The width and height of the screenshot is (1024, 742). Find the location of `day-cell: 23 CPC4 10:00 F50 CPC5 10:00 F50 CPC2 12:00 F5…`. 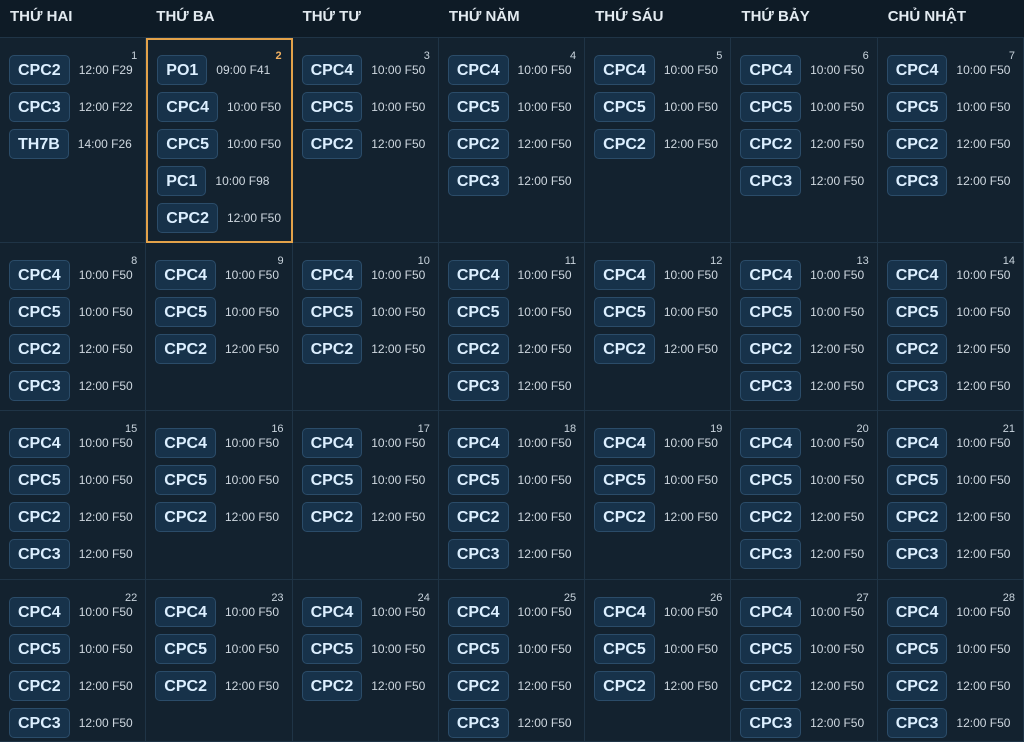

day-cell: 23 CPC4 10:00 F50 CPC5 10:00 F50 CPC2 12:00 F5… is located at coordinates (219, 661).